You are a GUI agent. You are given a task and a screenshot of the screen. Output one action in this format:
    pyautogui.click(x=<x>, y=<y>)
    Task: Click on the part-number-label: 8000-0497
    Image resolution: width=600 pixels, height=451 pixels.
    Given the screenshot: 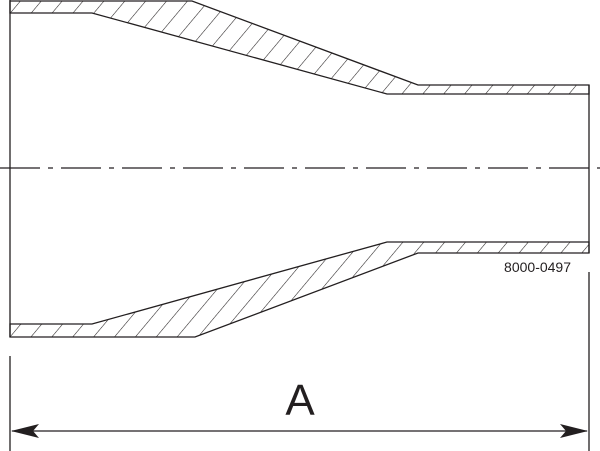 What is the action you would take?
    pyautogui.click(x=537, y=267)
    